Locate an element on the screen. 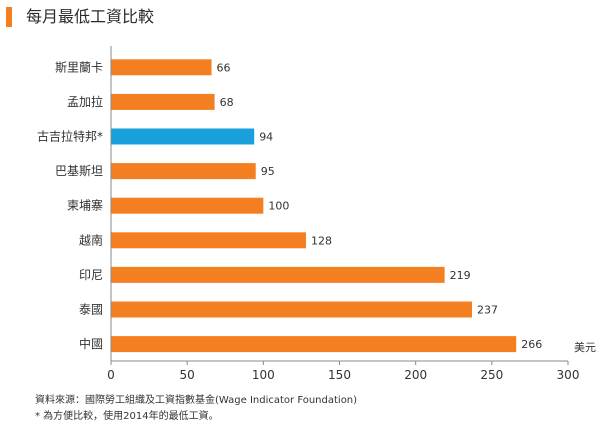  data-label: 128 is located at coordinates (321, 240).